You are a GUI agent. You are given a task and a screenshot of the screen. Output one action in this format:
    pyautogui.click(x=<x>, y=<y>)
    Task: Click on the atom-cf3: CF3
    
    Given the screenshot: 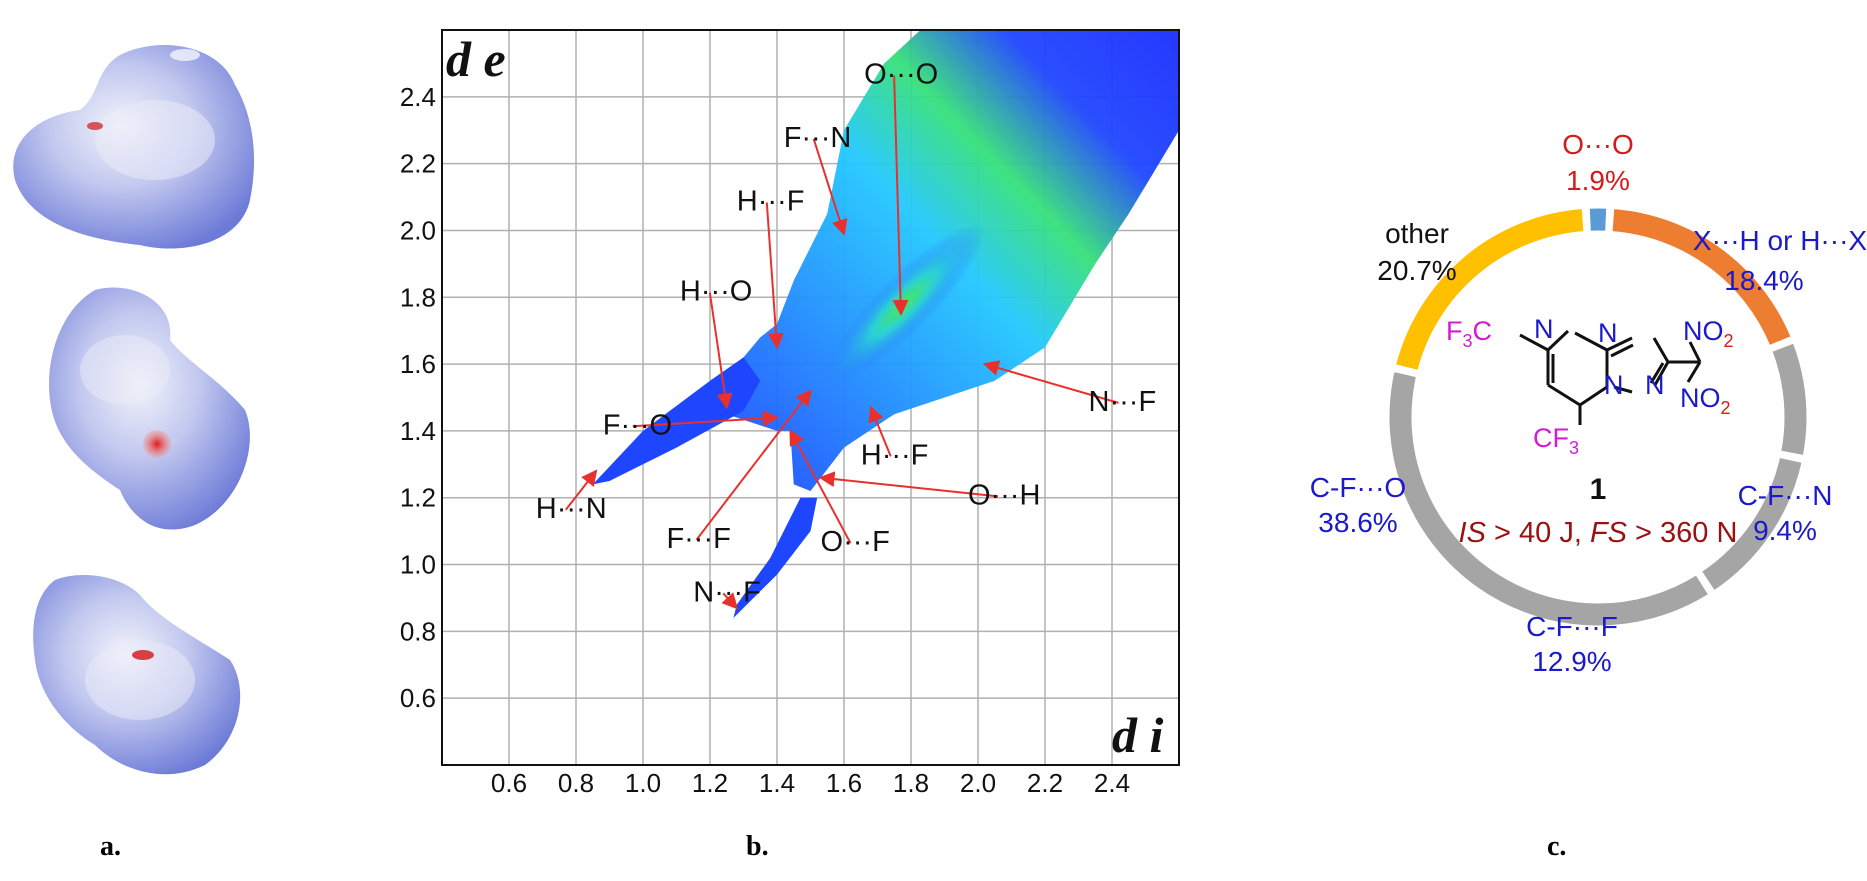 What is the action you would take?
    pyautogui.click(x=1556, y=440)
    